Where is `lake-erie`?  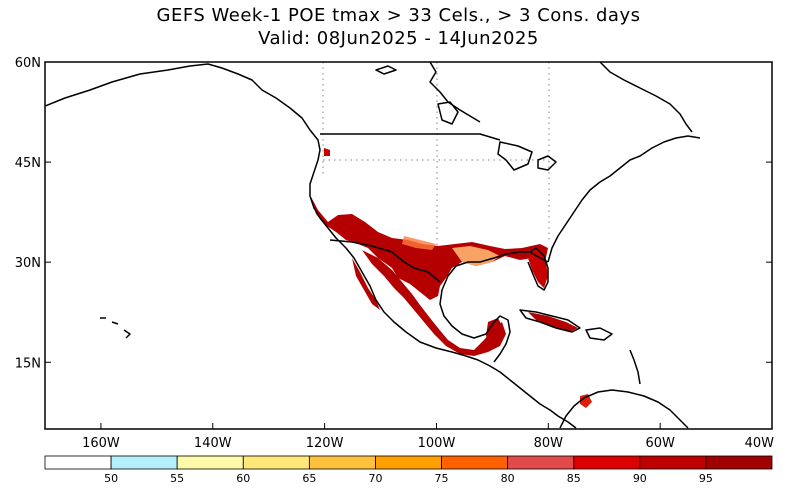
lake-erie is located at coordinates (547, 163).